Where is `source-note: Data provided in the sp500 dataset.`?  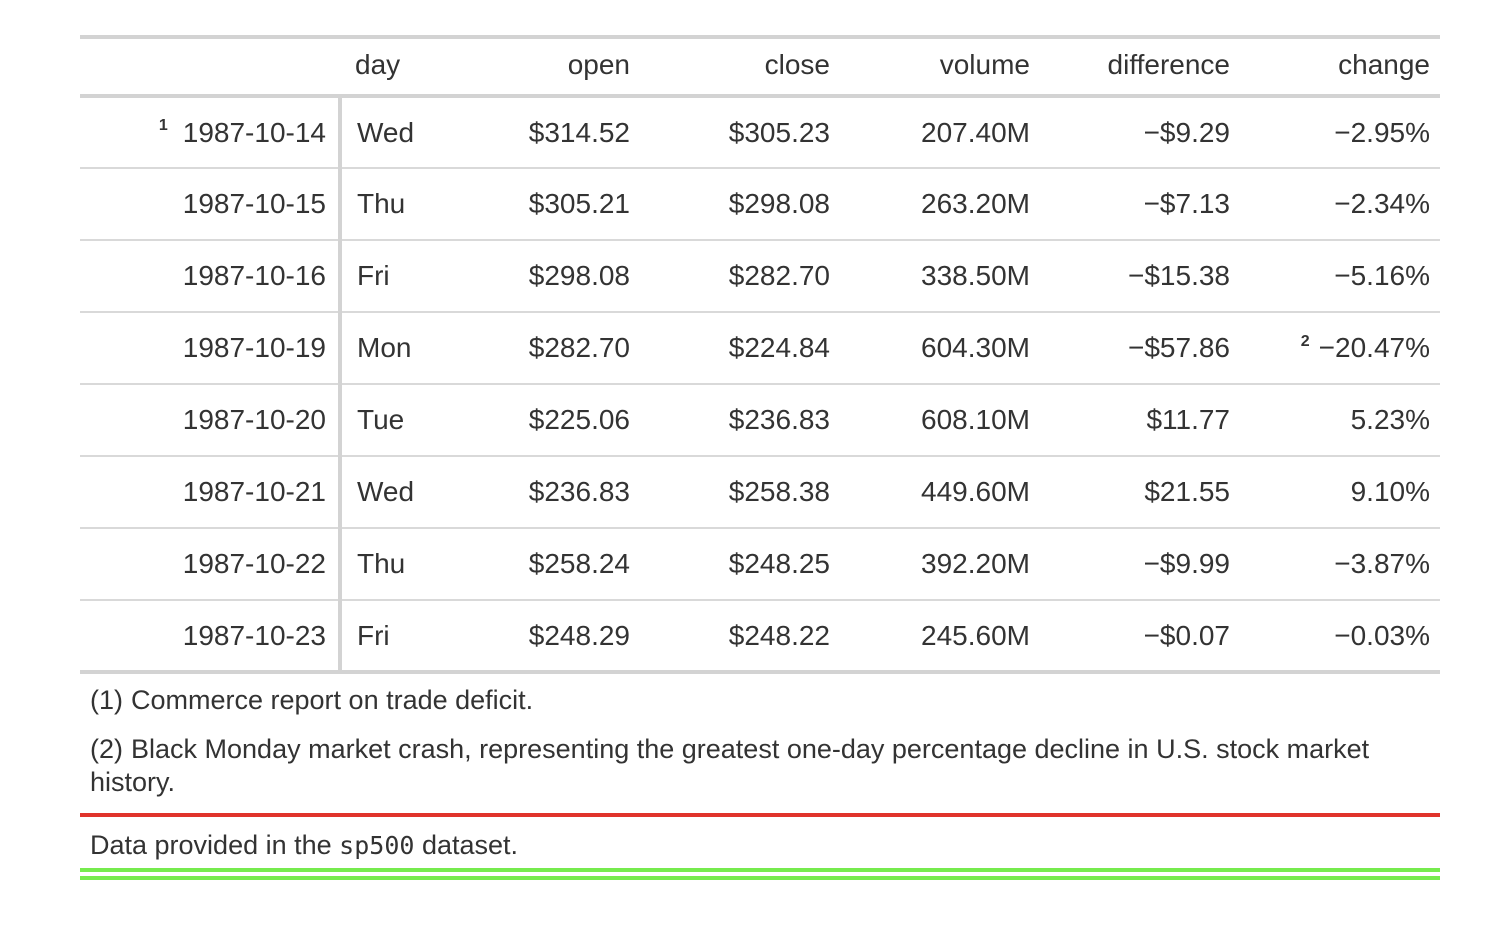 source-note: Data provided in the sp500 dataset. is located at coordinates (760, 842).